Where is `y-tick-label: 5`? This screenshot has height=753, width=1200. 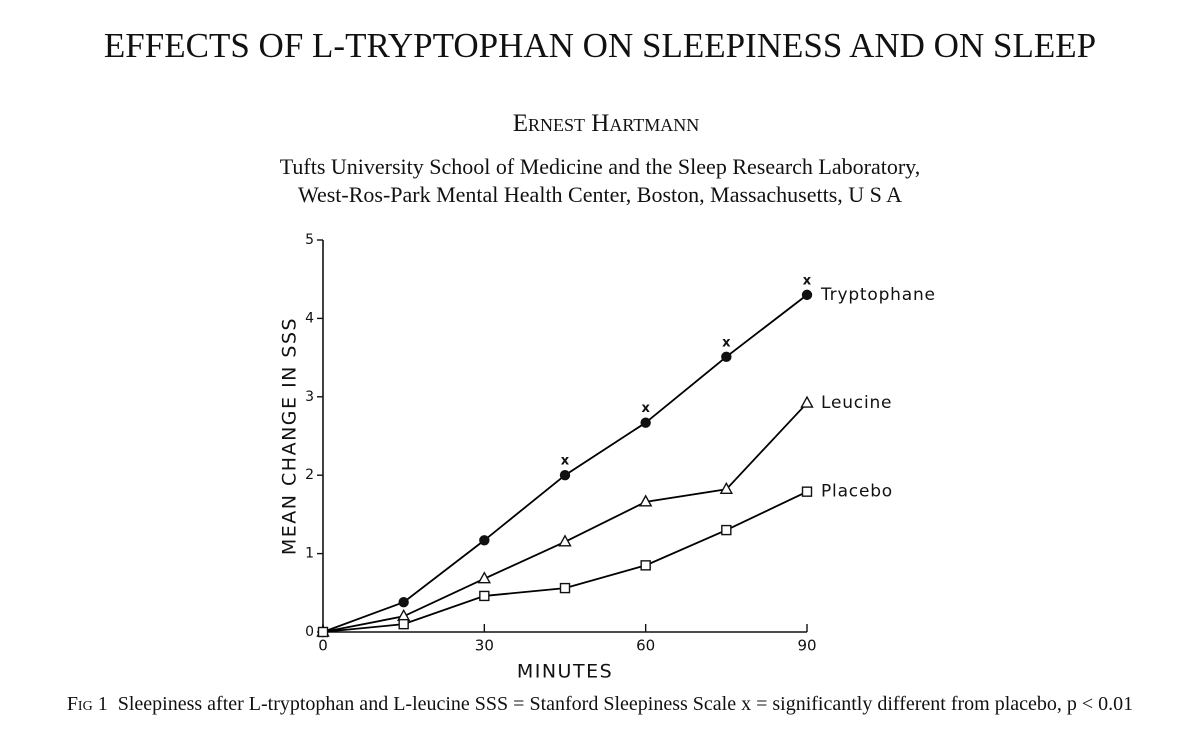 y-tick-label: 5 is located at coordinates (309, 240).